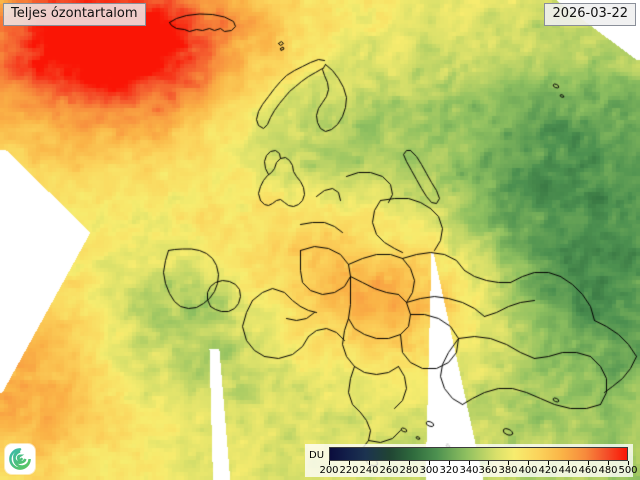  What do you see at coordinates (528, 470) in the screenshot?
I see `colorbar-tick-label: 400` at bounding box center [528, 470].